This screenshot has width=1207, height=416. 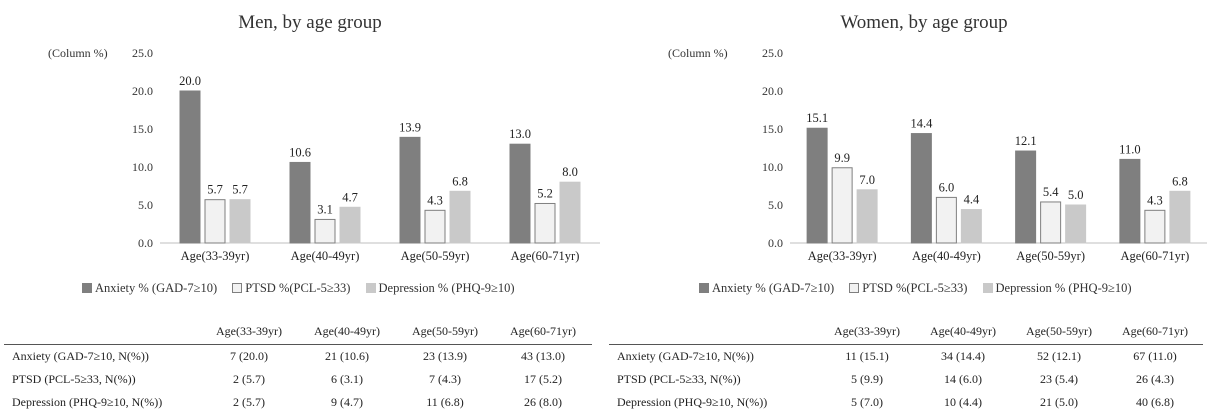 What do you see at coordinates (543, 402) in the screenshot?
I see `table-cell: 26 (8.0)` at bounding box center [543, 402].